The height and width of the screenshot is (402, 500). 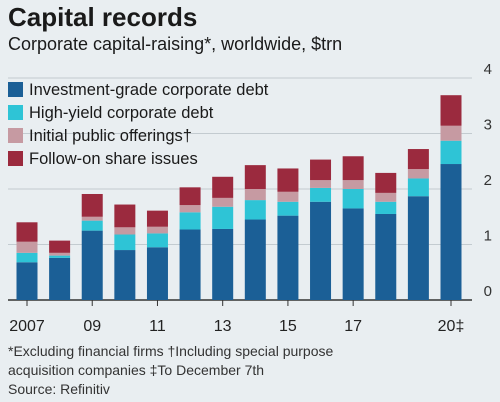 I want to click on chart-title: Capital records, so click(x=103, y=17).